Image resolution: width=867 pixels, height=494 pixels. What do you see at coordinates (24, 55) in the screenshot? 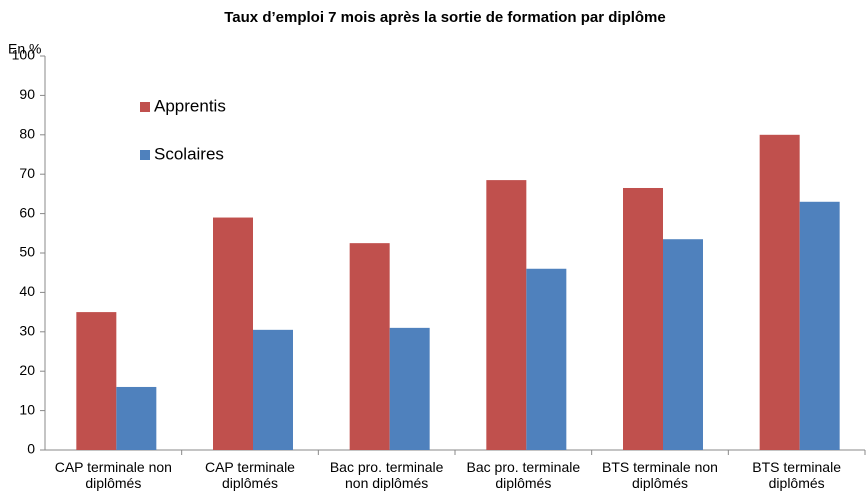
I see `y-tick-label: 100` at bounding box center [24, 55].